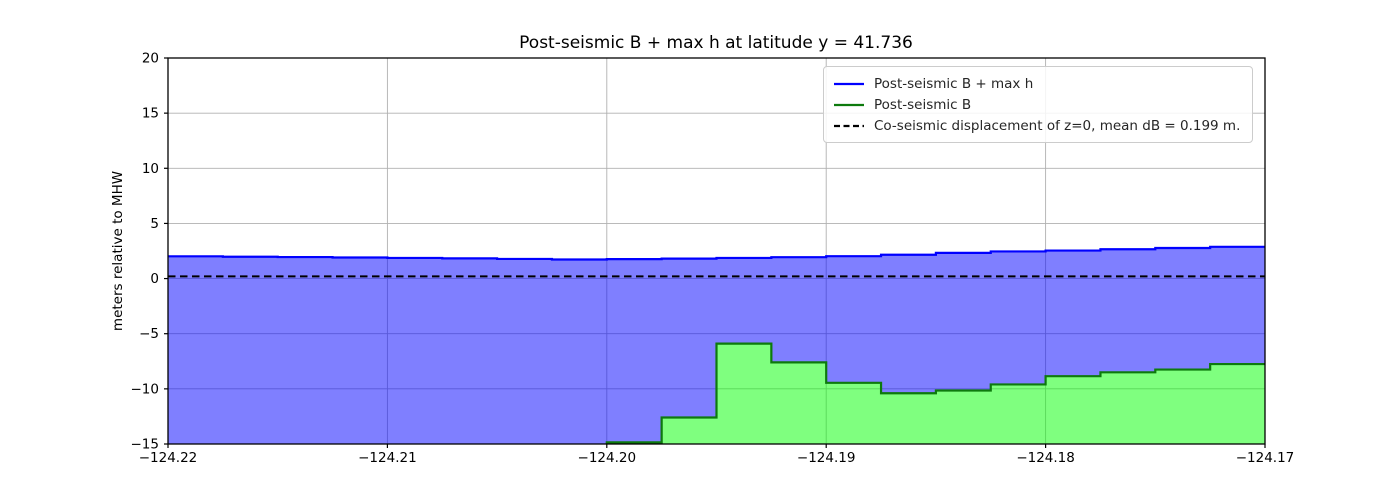 The image size is (1400, 500). What do you see at coordinates (150, 169) in the screenshot?
I see `y-tick-label: 10` at bounding box center [150, 169].